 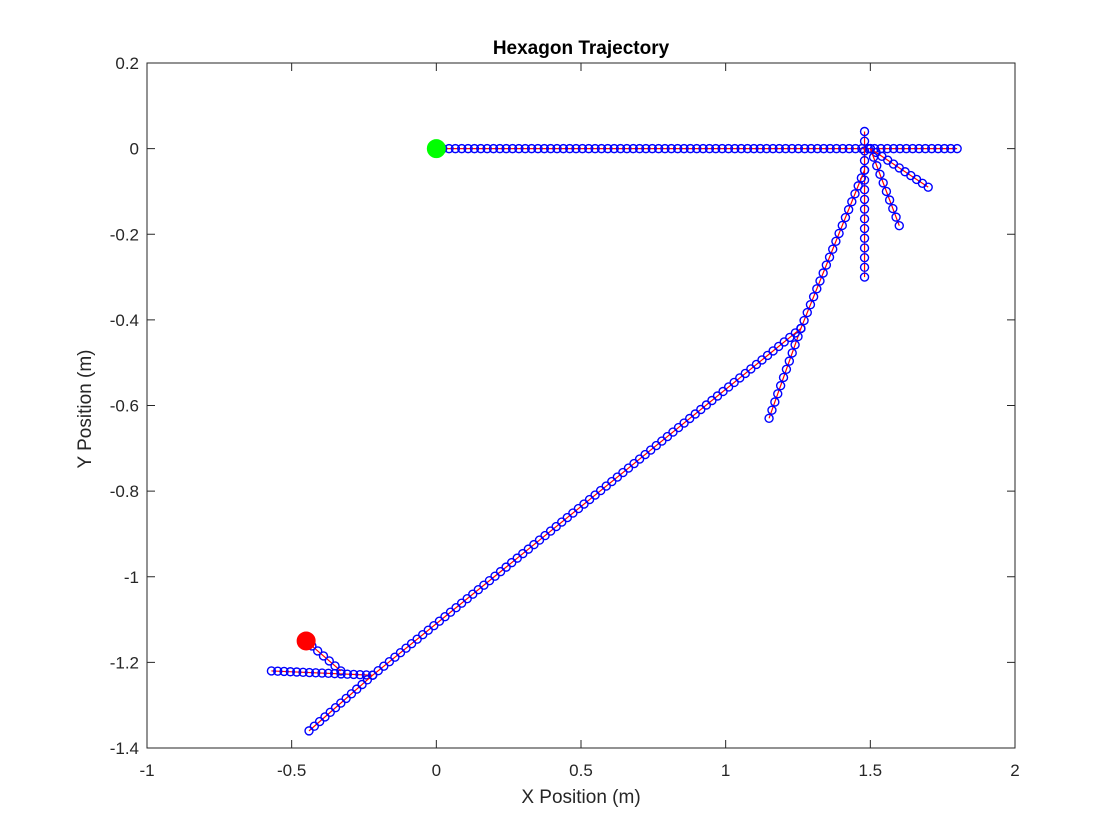 What do you see at coordinates (124, 491) in the screenshot?
I see `y-tick-label: -0.8` at bounding box center [124, 491].